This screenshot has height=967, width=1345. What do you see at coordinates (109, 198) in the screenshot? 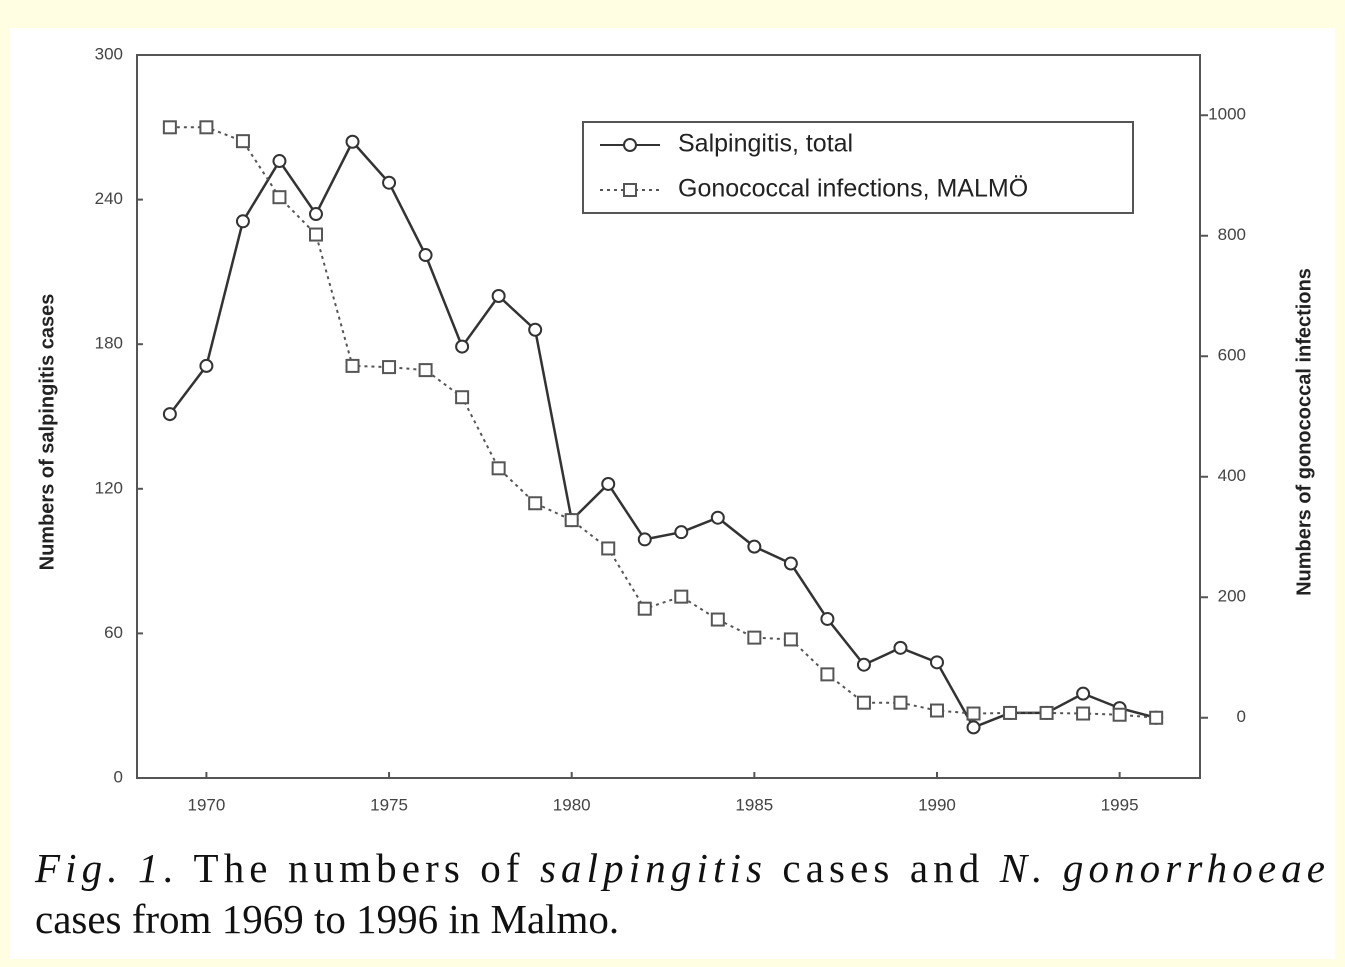
I see `y-tick-label: 240` at bounding box center [109, 198].